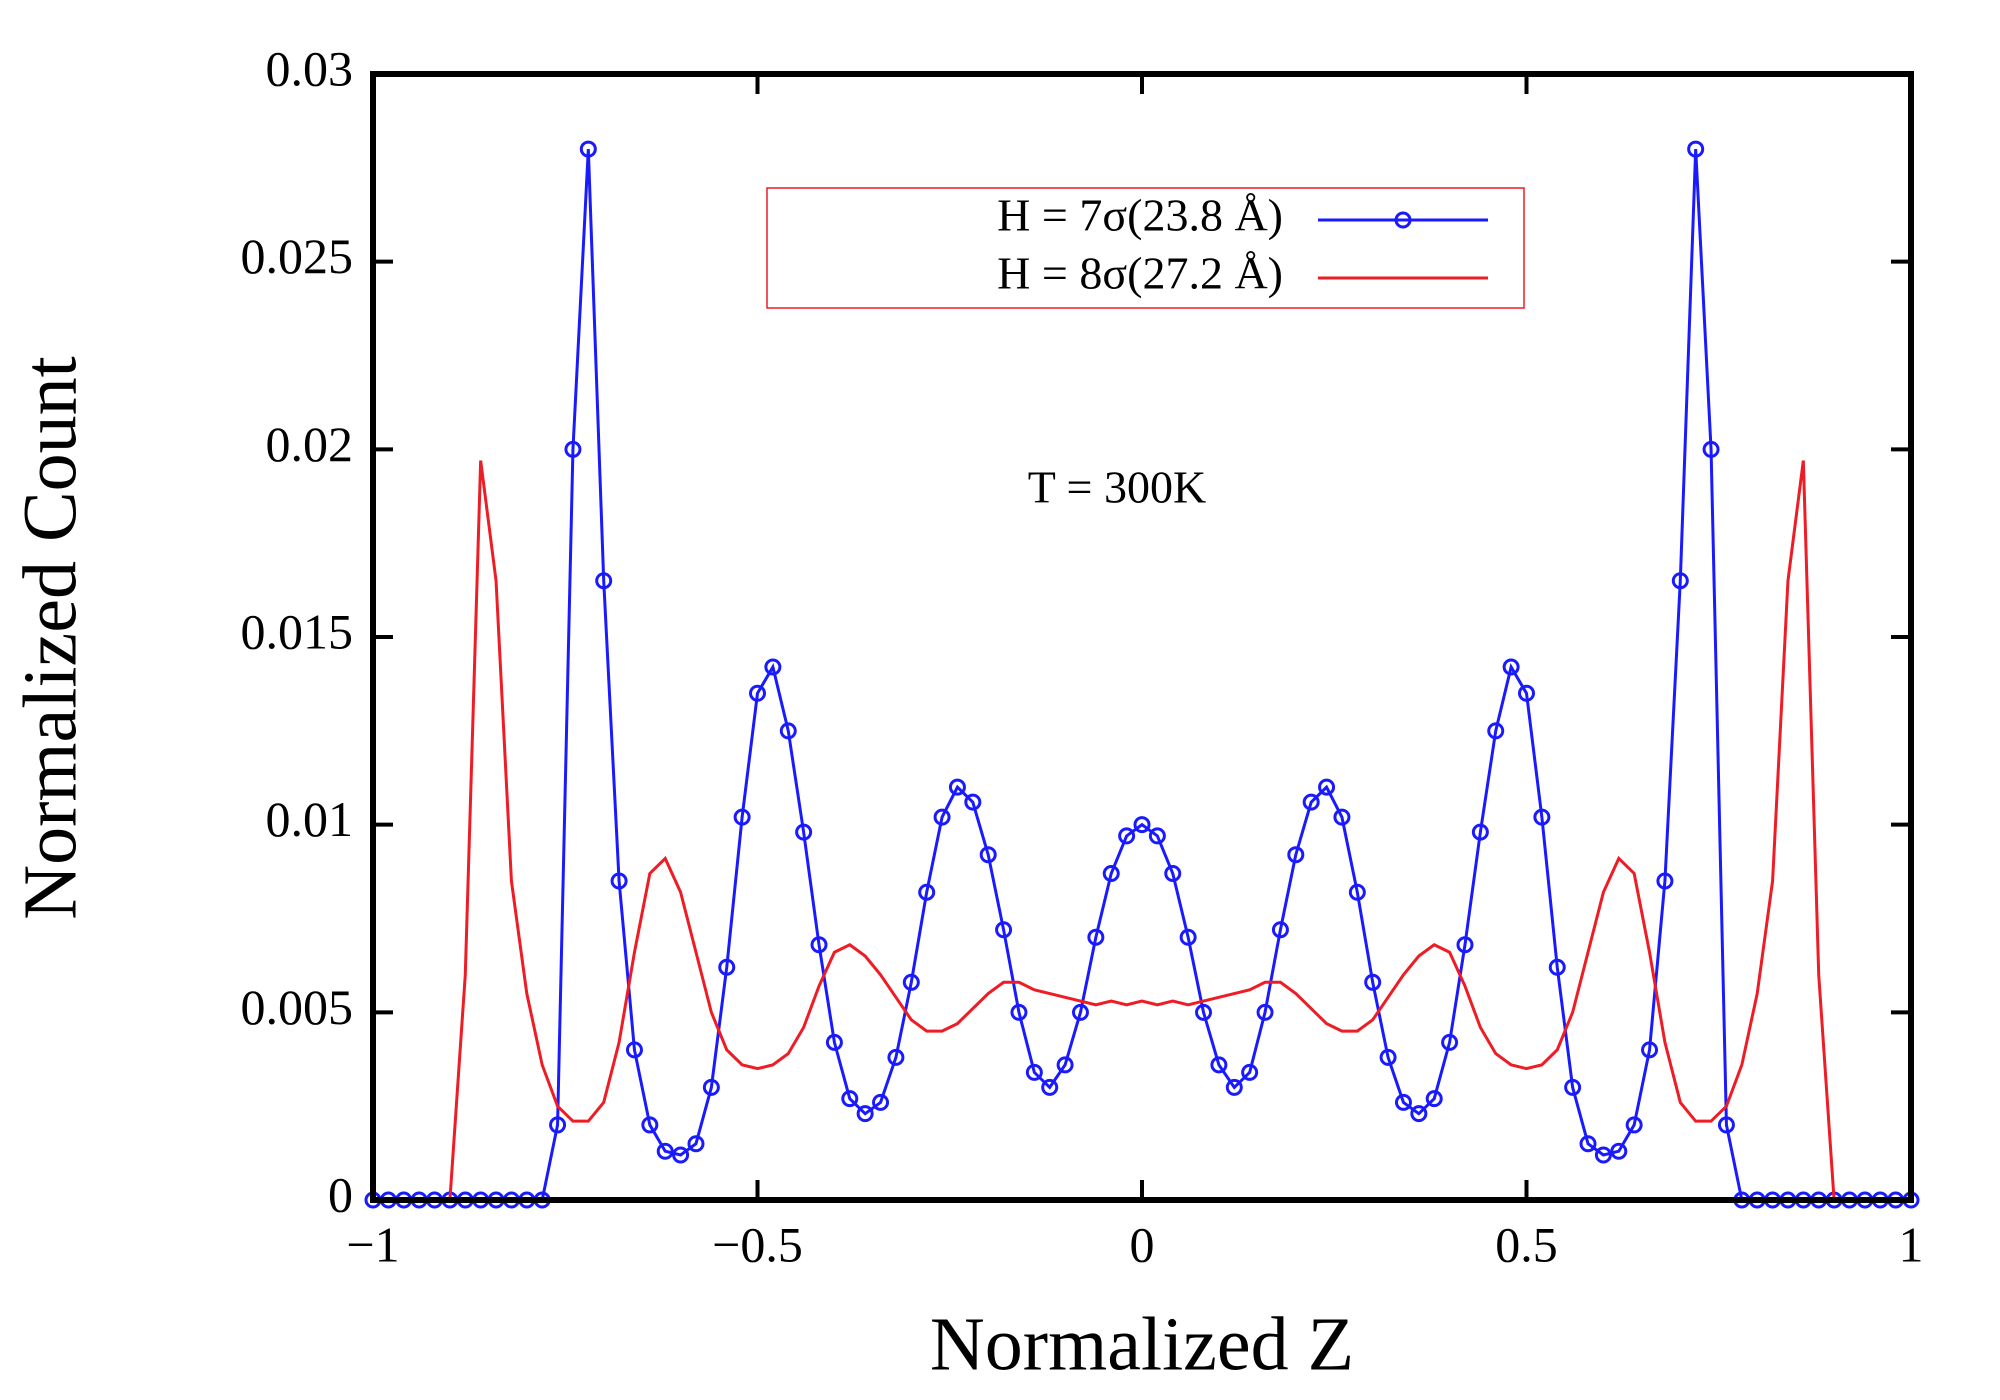  What do you see at coordinates (1911, 1244) in the screenshot?
I see `x-tick-label: 1` at bounding box center [1911, 1244].